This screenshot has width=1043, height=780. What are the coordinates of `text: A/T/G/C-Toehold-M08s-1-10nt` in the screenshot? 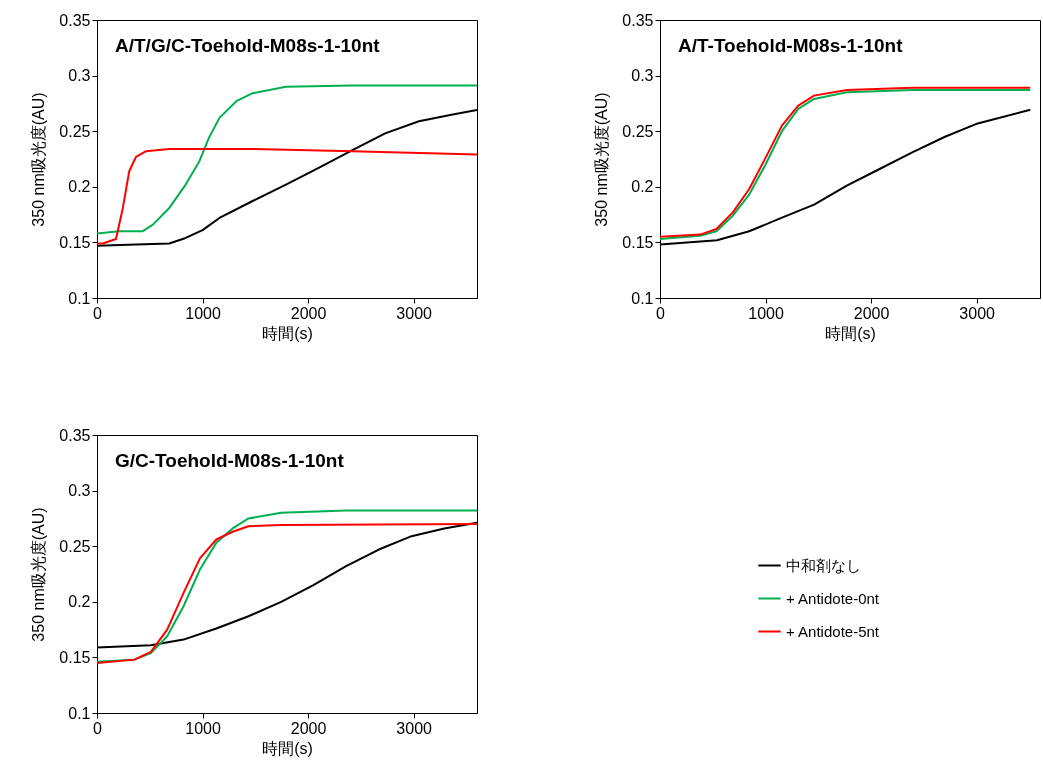 It's located at (248, 45).